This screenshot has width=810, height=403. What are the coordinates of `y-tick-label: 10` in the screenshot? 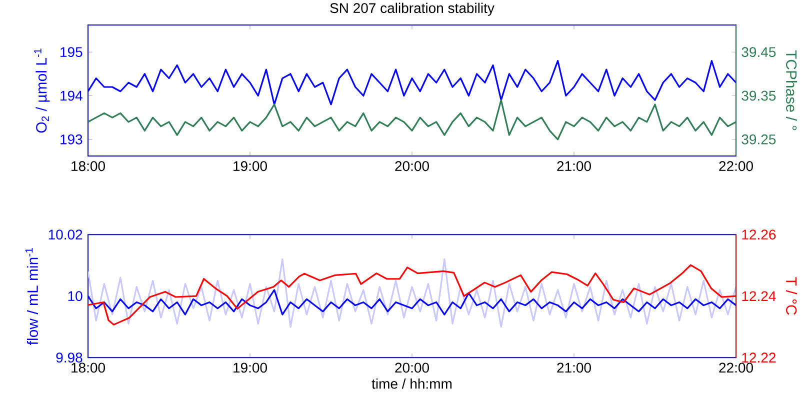 It's located at (75, 296).